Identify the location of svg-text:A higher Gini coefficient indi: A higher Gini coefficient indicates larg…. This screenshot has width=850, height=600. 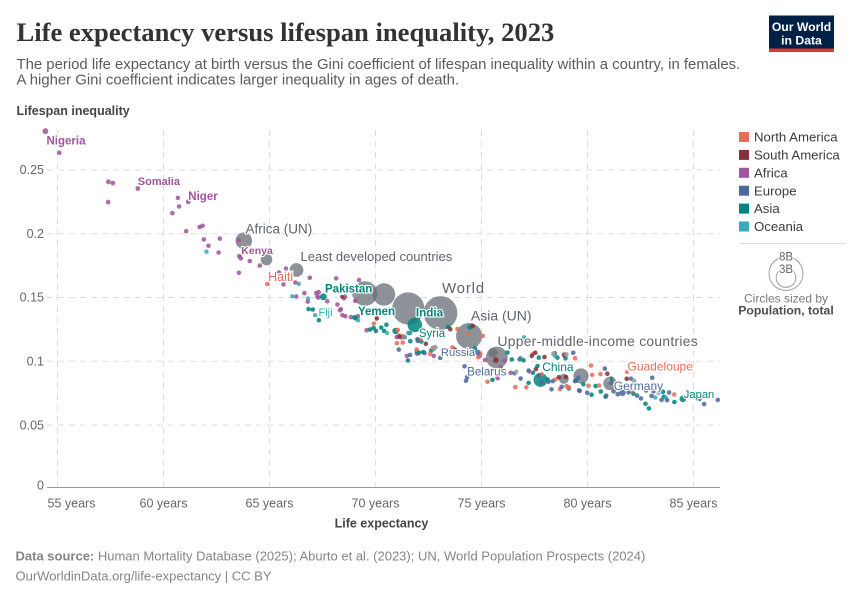
(238, 81).